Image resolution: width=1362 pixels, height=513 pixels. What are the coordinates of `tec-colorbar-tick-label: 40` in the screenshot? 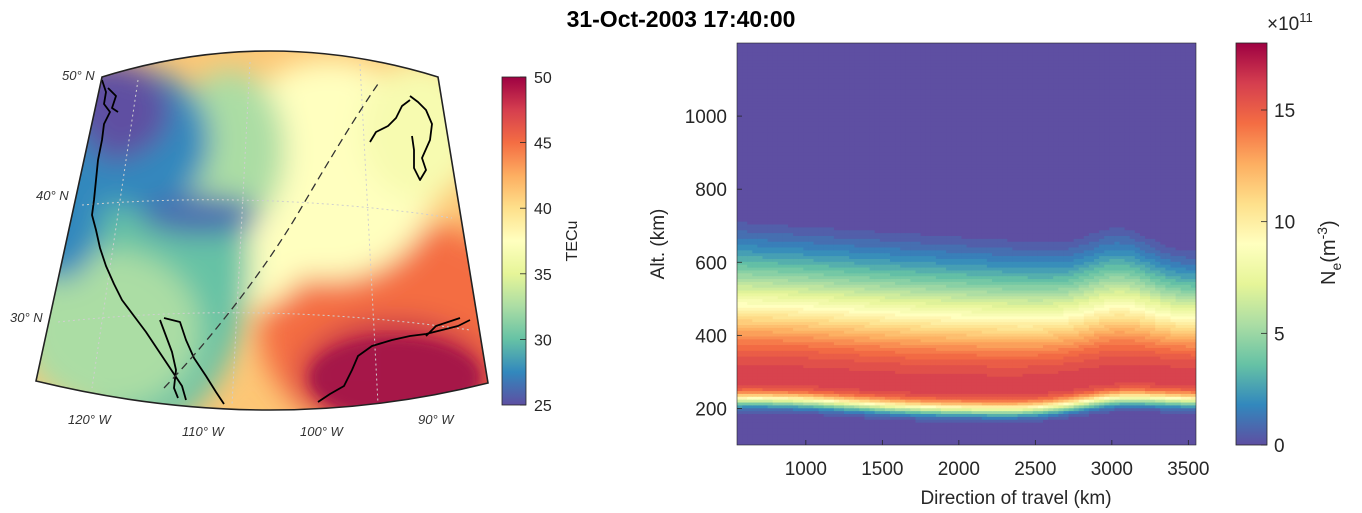 It's located at (543, 209).